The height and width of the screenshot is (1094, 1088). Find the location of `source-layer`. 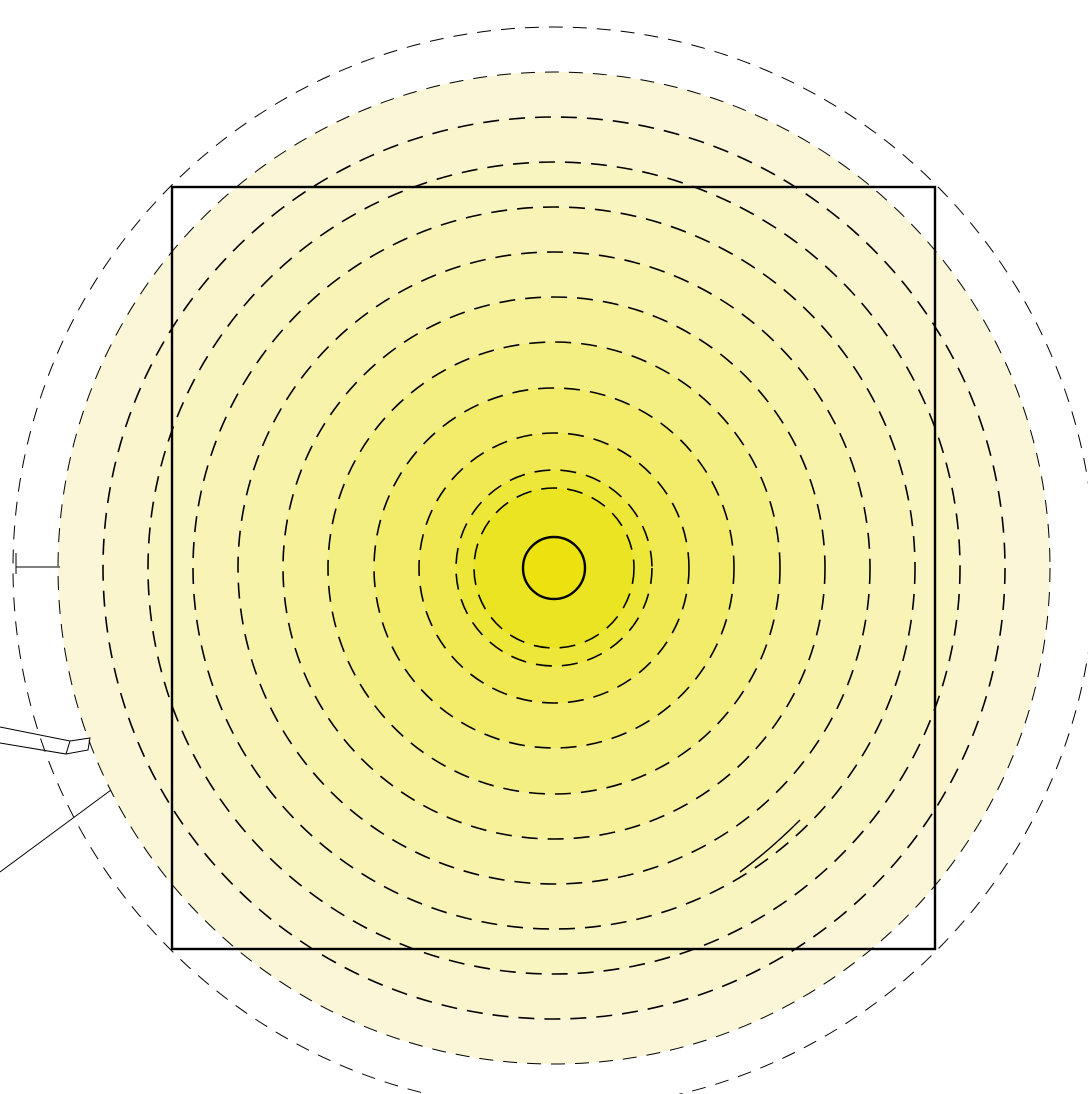

source-layer is located at coordinates (554, 568).